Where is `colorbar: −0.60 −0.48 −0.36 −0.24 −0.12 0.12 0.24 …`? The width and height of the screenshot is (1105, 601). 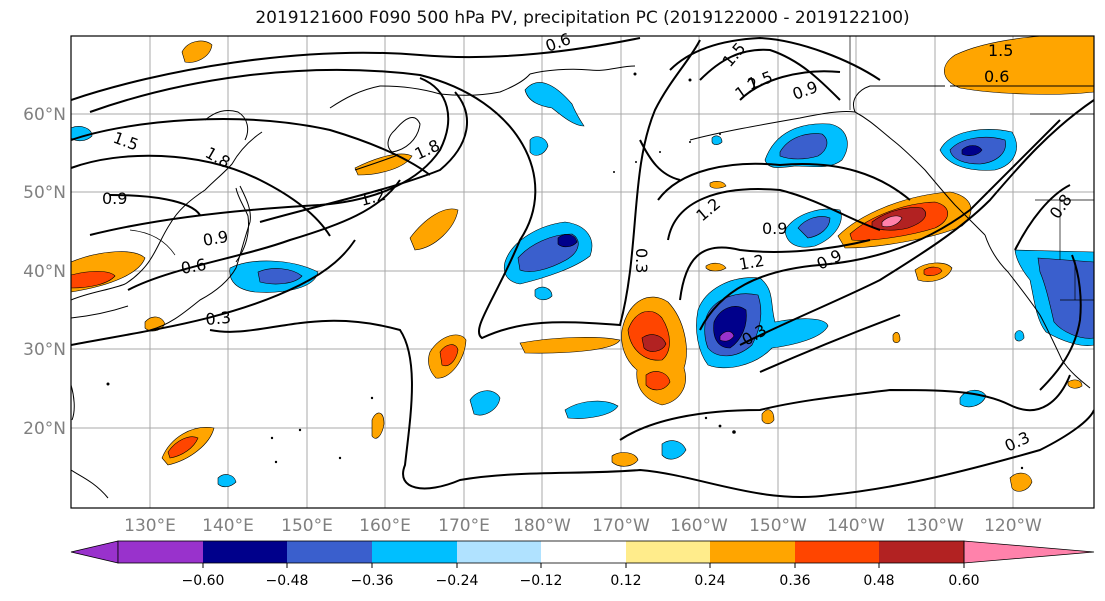 colorbar: −0.60 −0.48 −0.36 −0.24 −0.12 0.12 0.24 … is located at coordinates (582, 564).